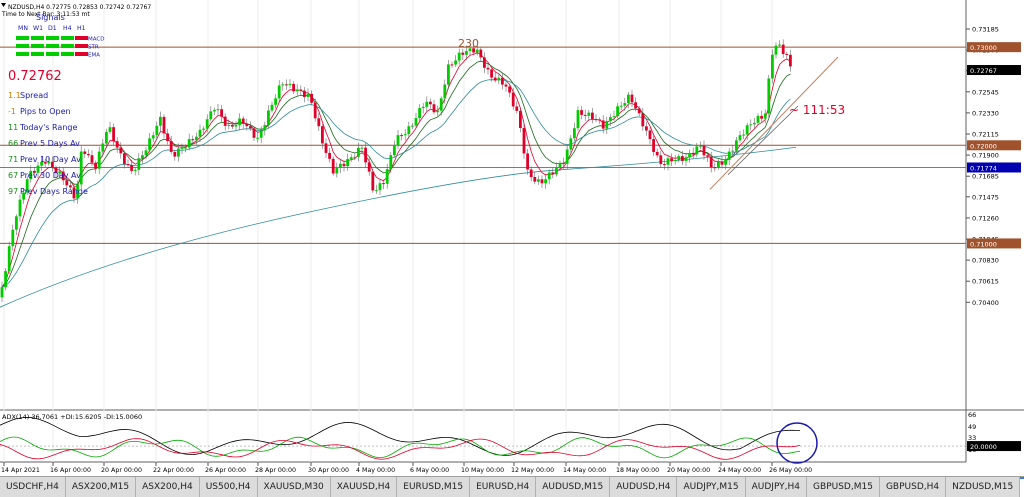 The height and width of the screenshot is (497, 1024). Describe the element at coordinates (774, 123) in the screenshot. I see `trendlines` at that location.